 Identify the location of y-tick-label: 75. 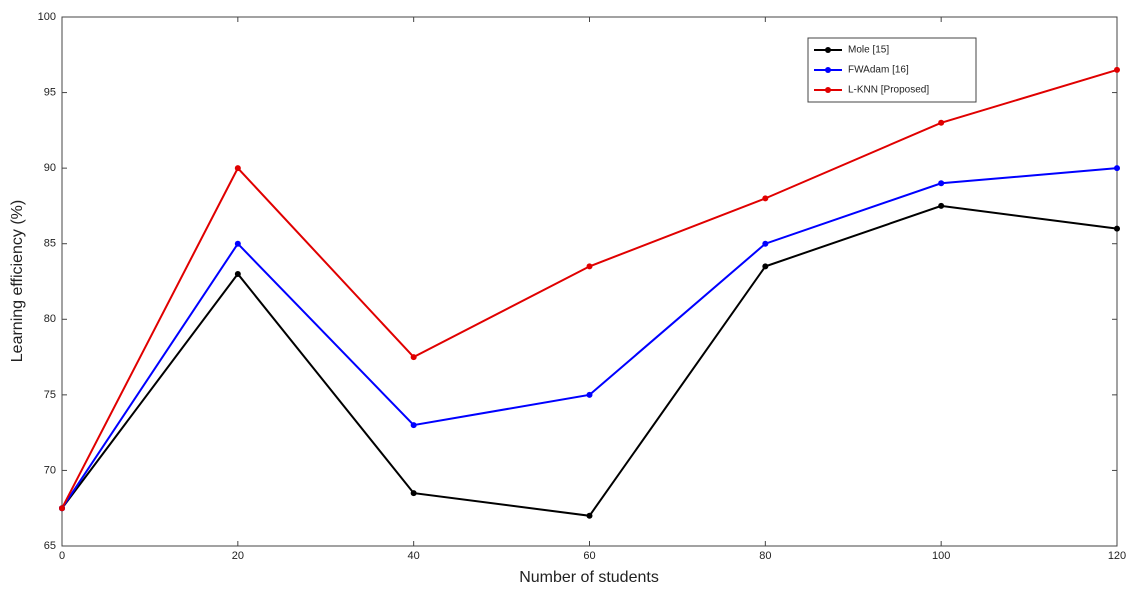
(50, 395).